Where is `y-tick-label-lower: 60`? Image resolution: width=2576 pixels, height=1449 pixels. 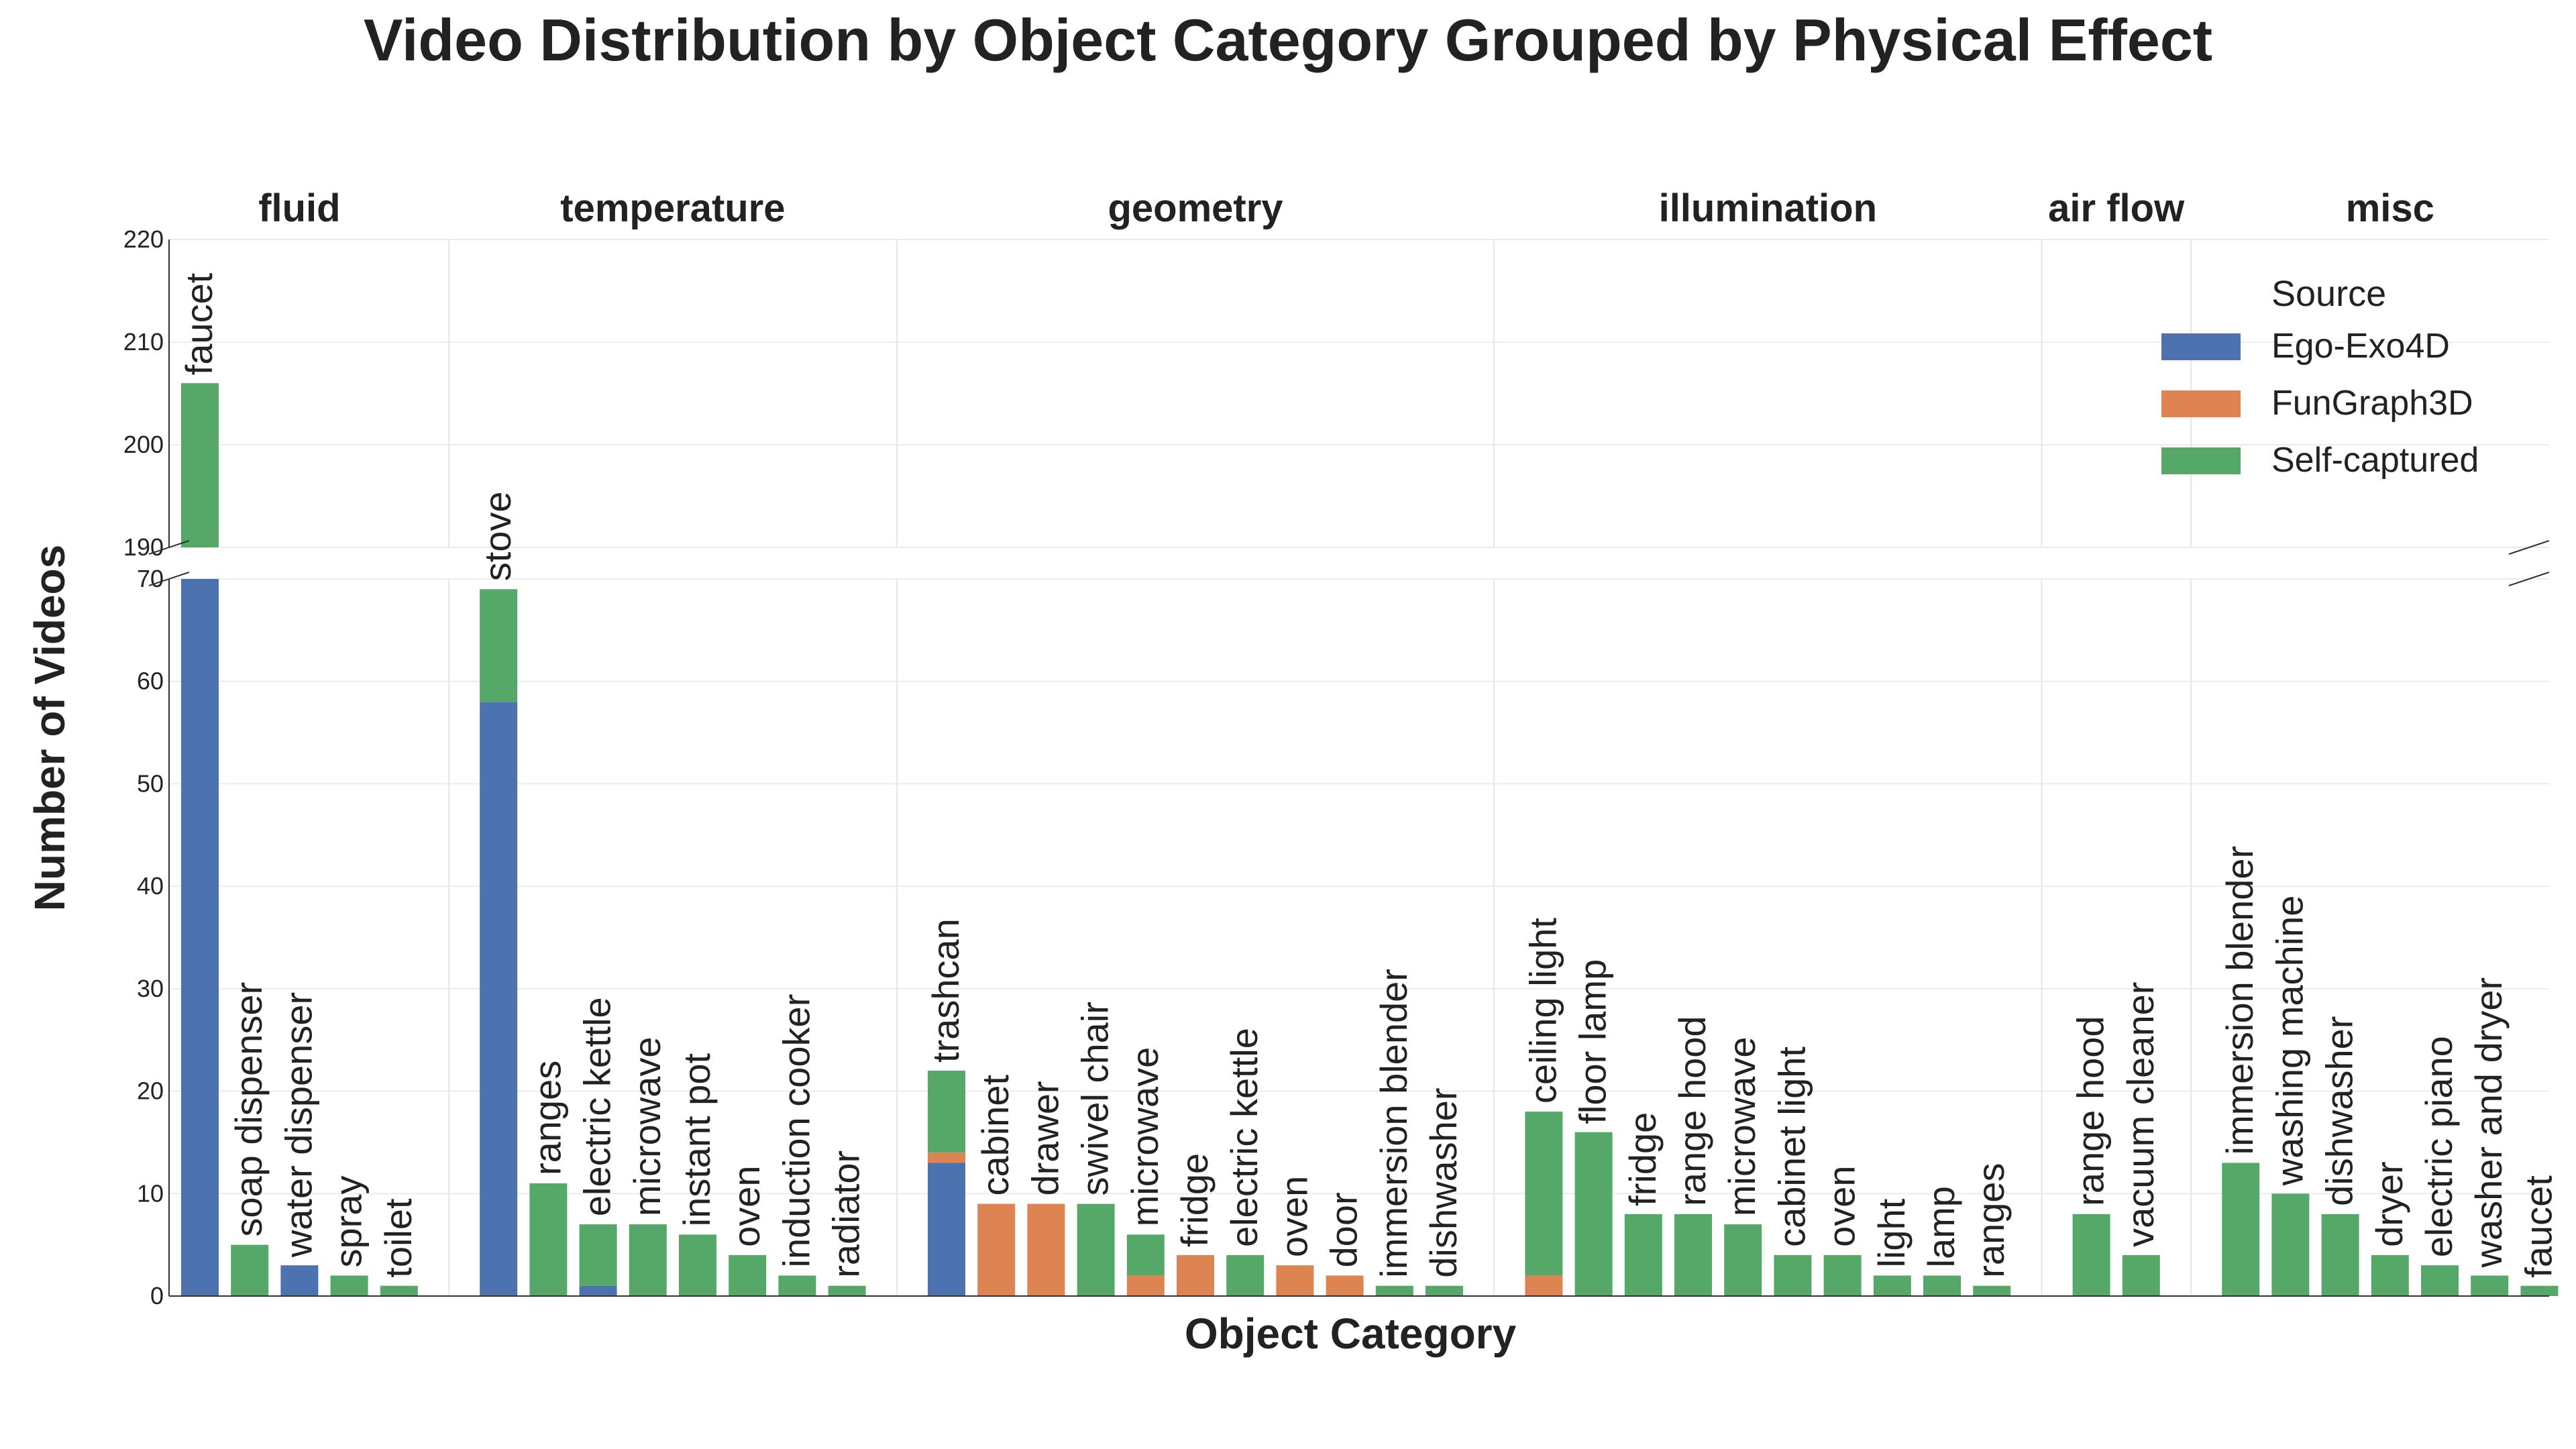
y-tick-label-lower: 60 is located at coordinates (150, 681).